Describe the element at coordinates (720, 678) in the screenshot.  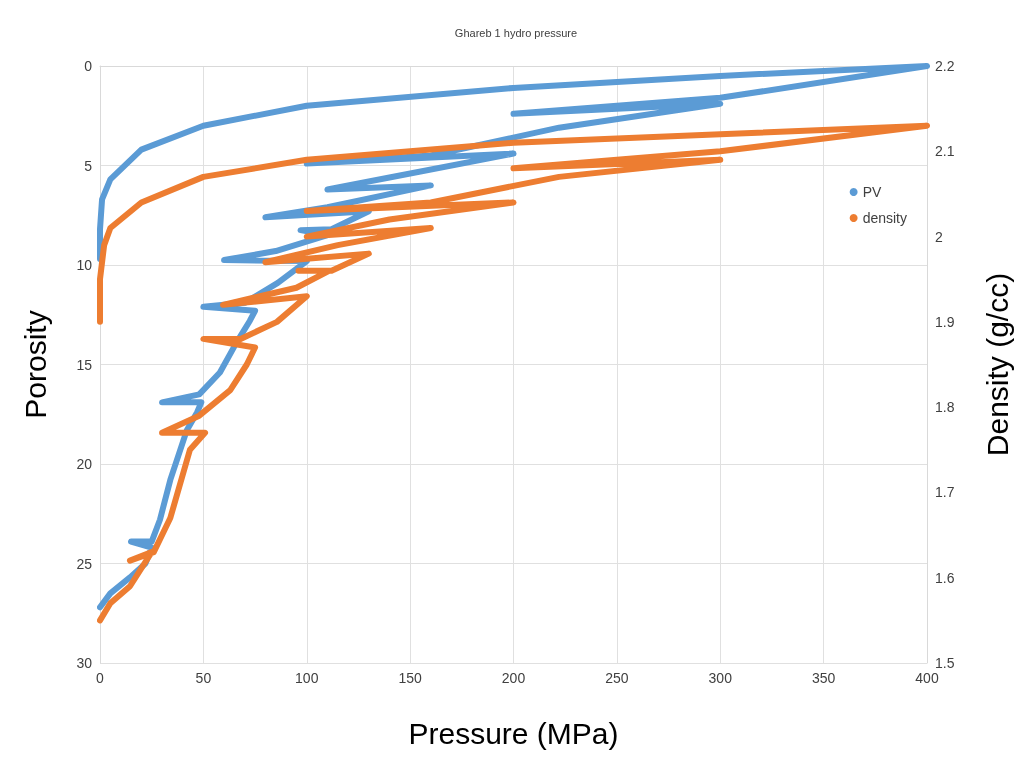
I see `x-tick-label: 300` at that location.